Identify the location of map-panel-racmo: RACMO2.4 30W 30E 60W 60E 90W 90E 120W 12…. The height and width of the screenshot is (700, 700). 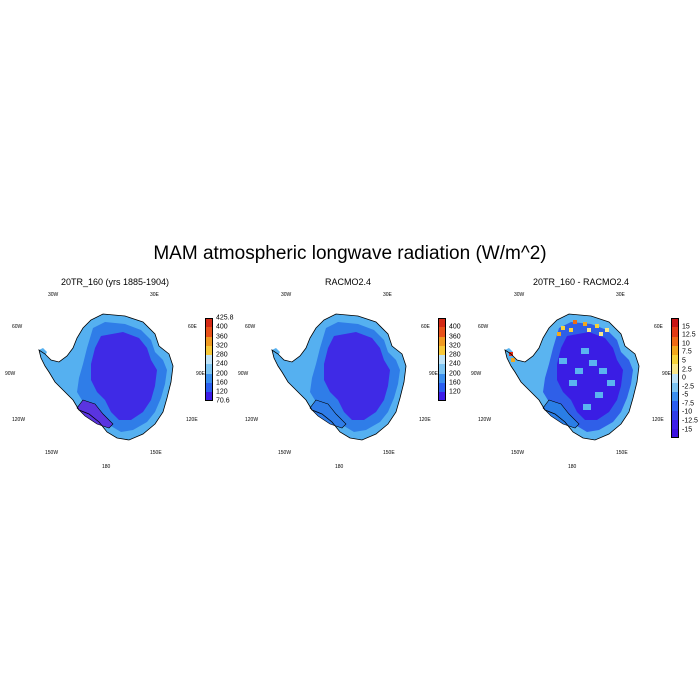
(354, 370).